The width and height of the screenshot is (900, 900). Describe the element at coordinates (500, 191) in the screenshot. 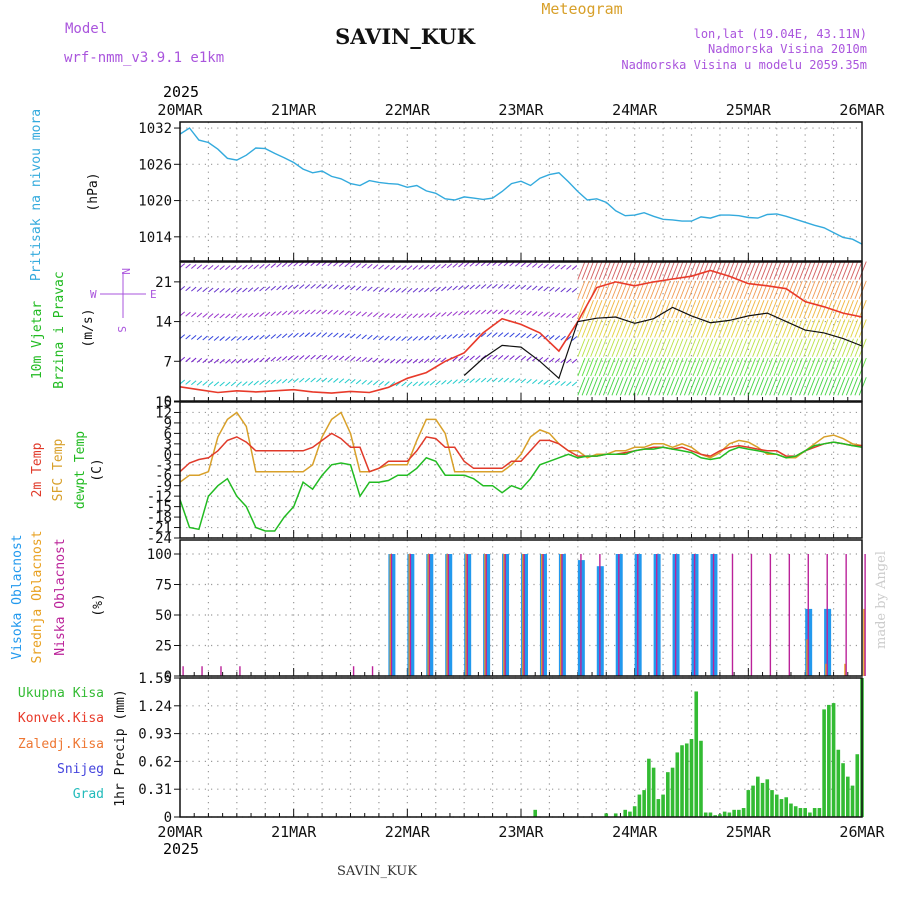

I see `pressure-panel: 1032 1026 1020 1014` at that location.